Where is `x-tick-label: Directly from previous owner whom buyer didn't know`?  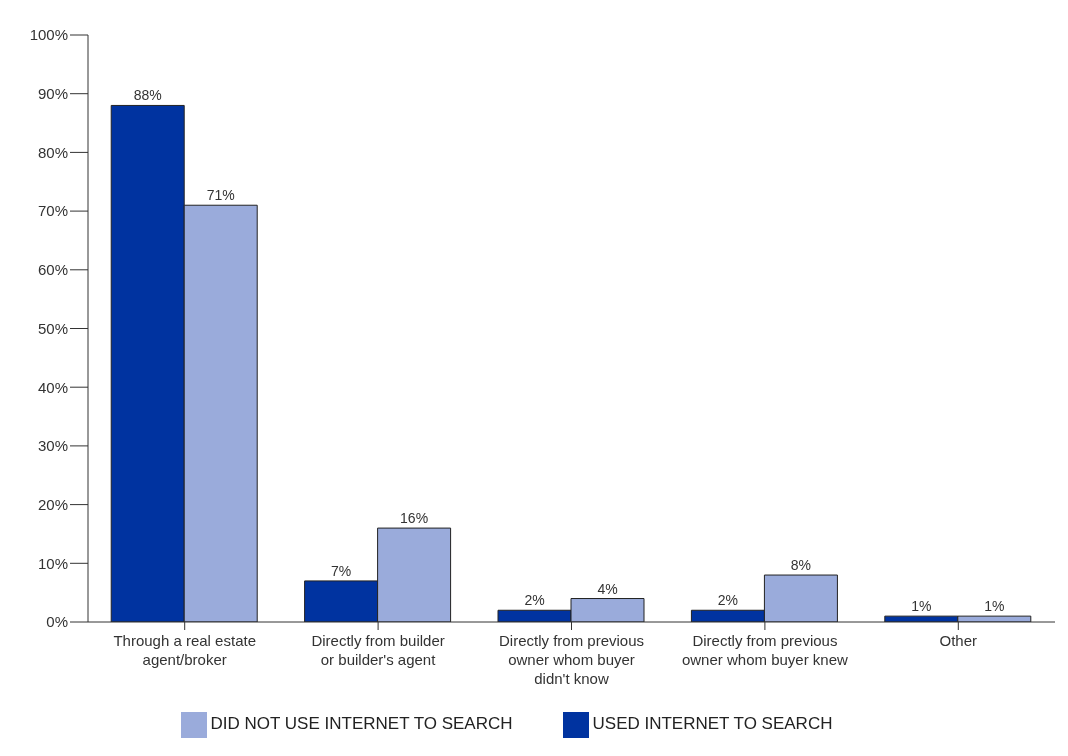 x-tick-label: Directly from previous owner whom buyer didn't know is located at coordinates (571, 659).